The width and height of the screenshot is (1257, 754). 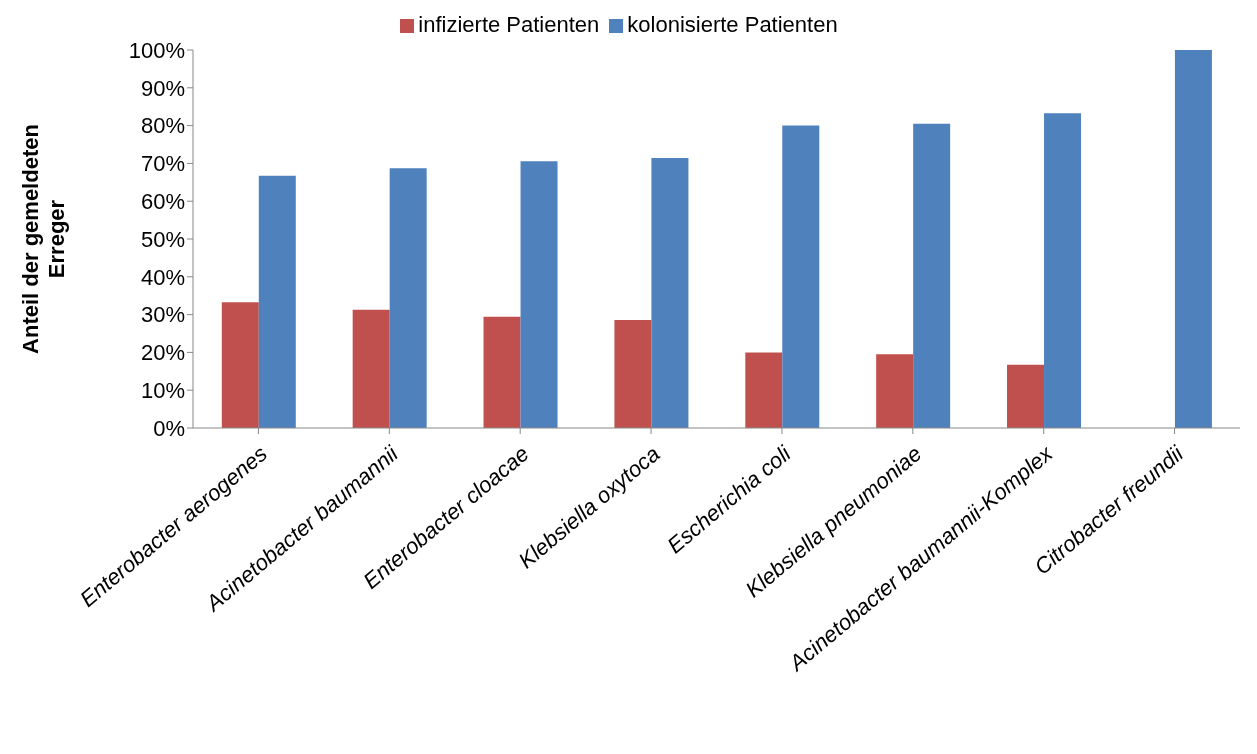 What do you see at coordinates (732, 24) in the screenshot?
I see `legend-label: kolonisierte Patienten` at bounding box center [732, 24].